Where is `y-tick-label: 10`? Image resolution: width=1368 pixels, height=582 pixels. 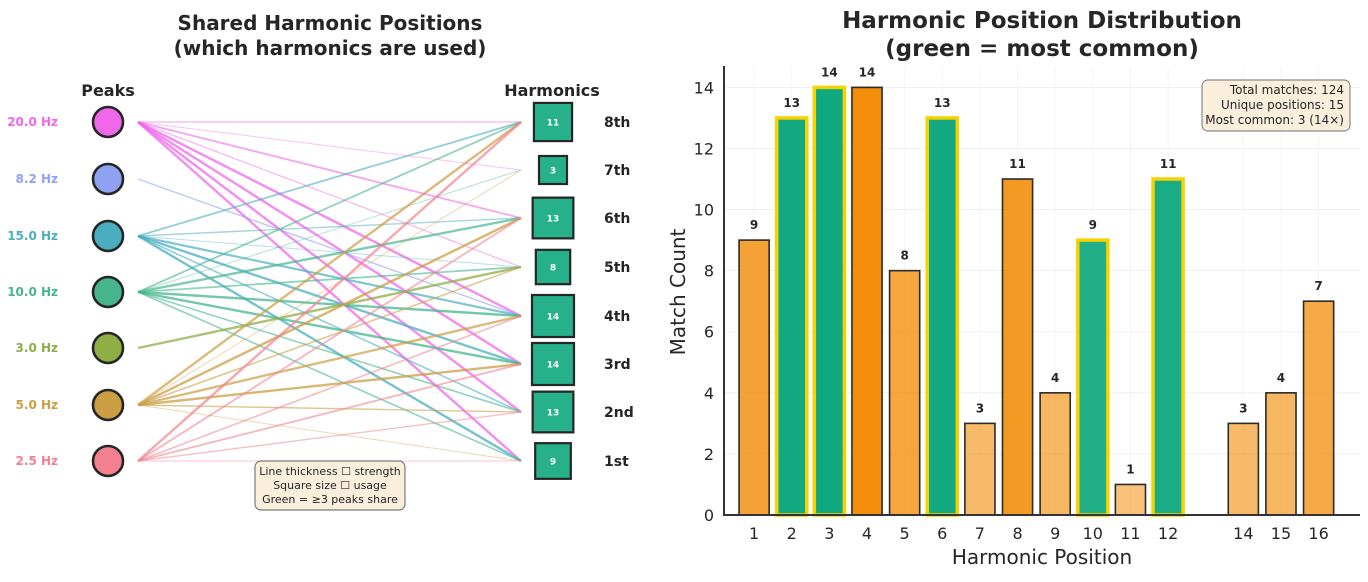 y-tick-label: 10 is located at coordinates (704, 210).